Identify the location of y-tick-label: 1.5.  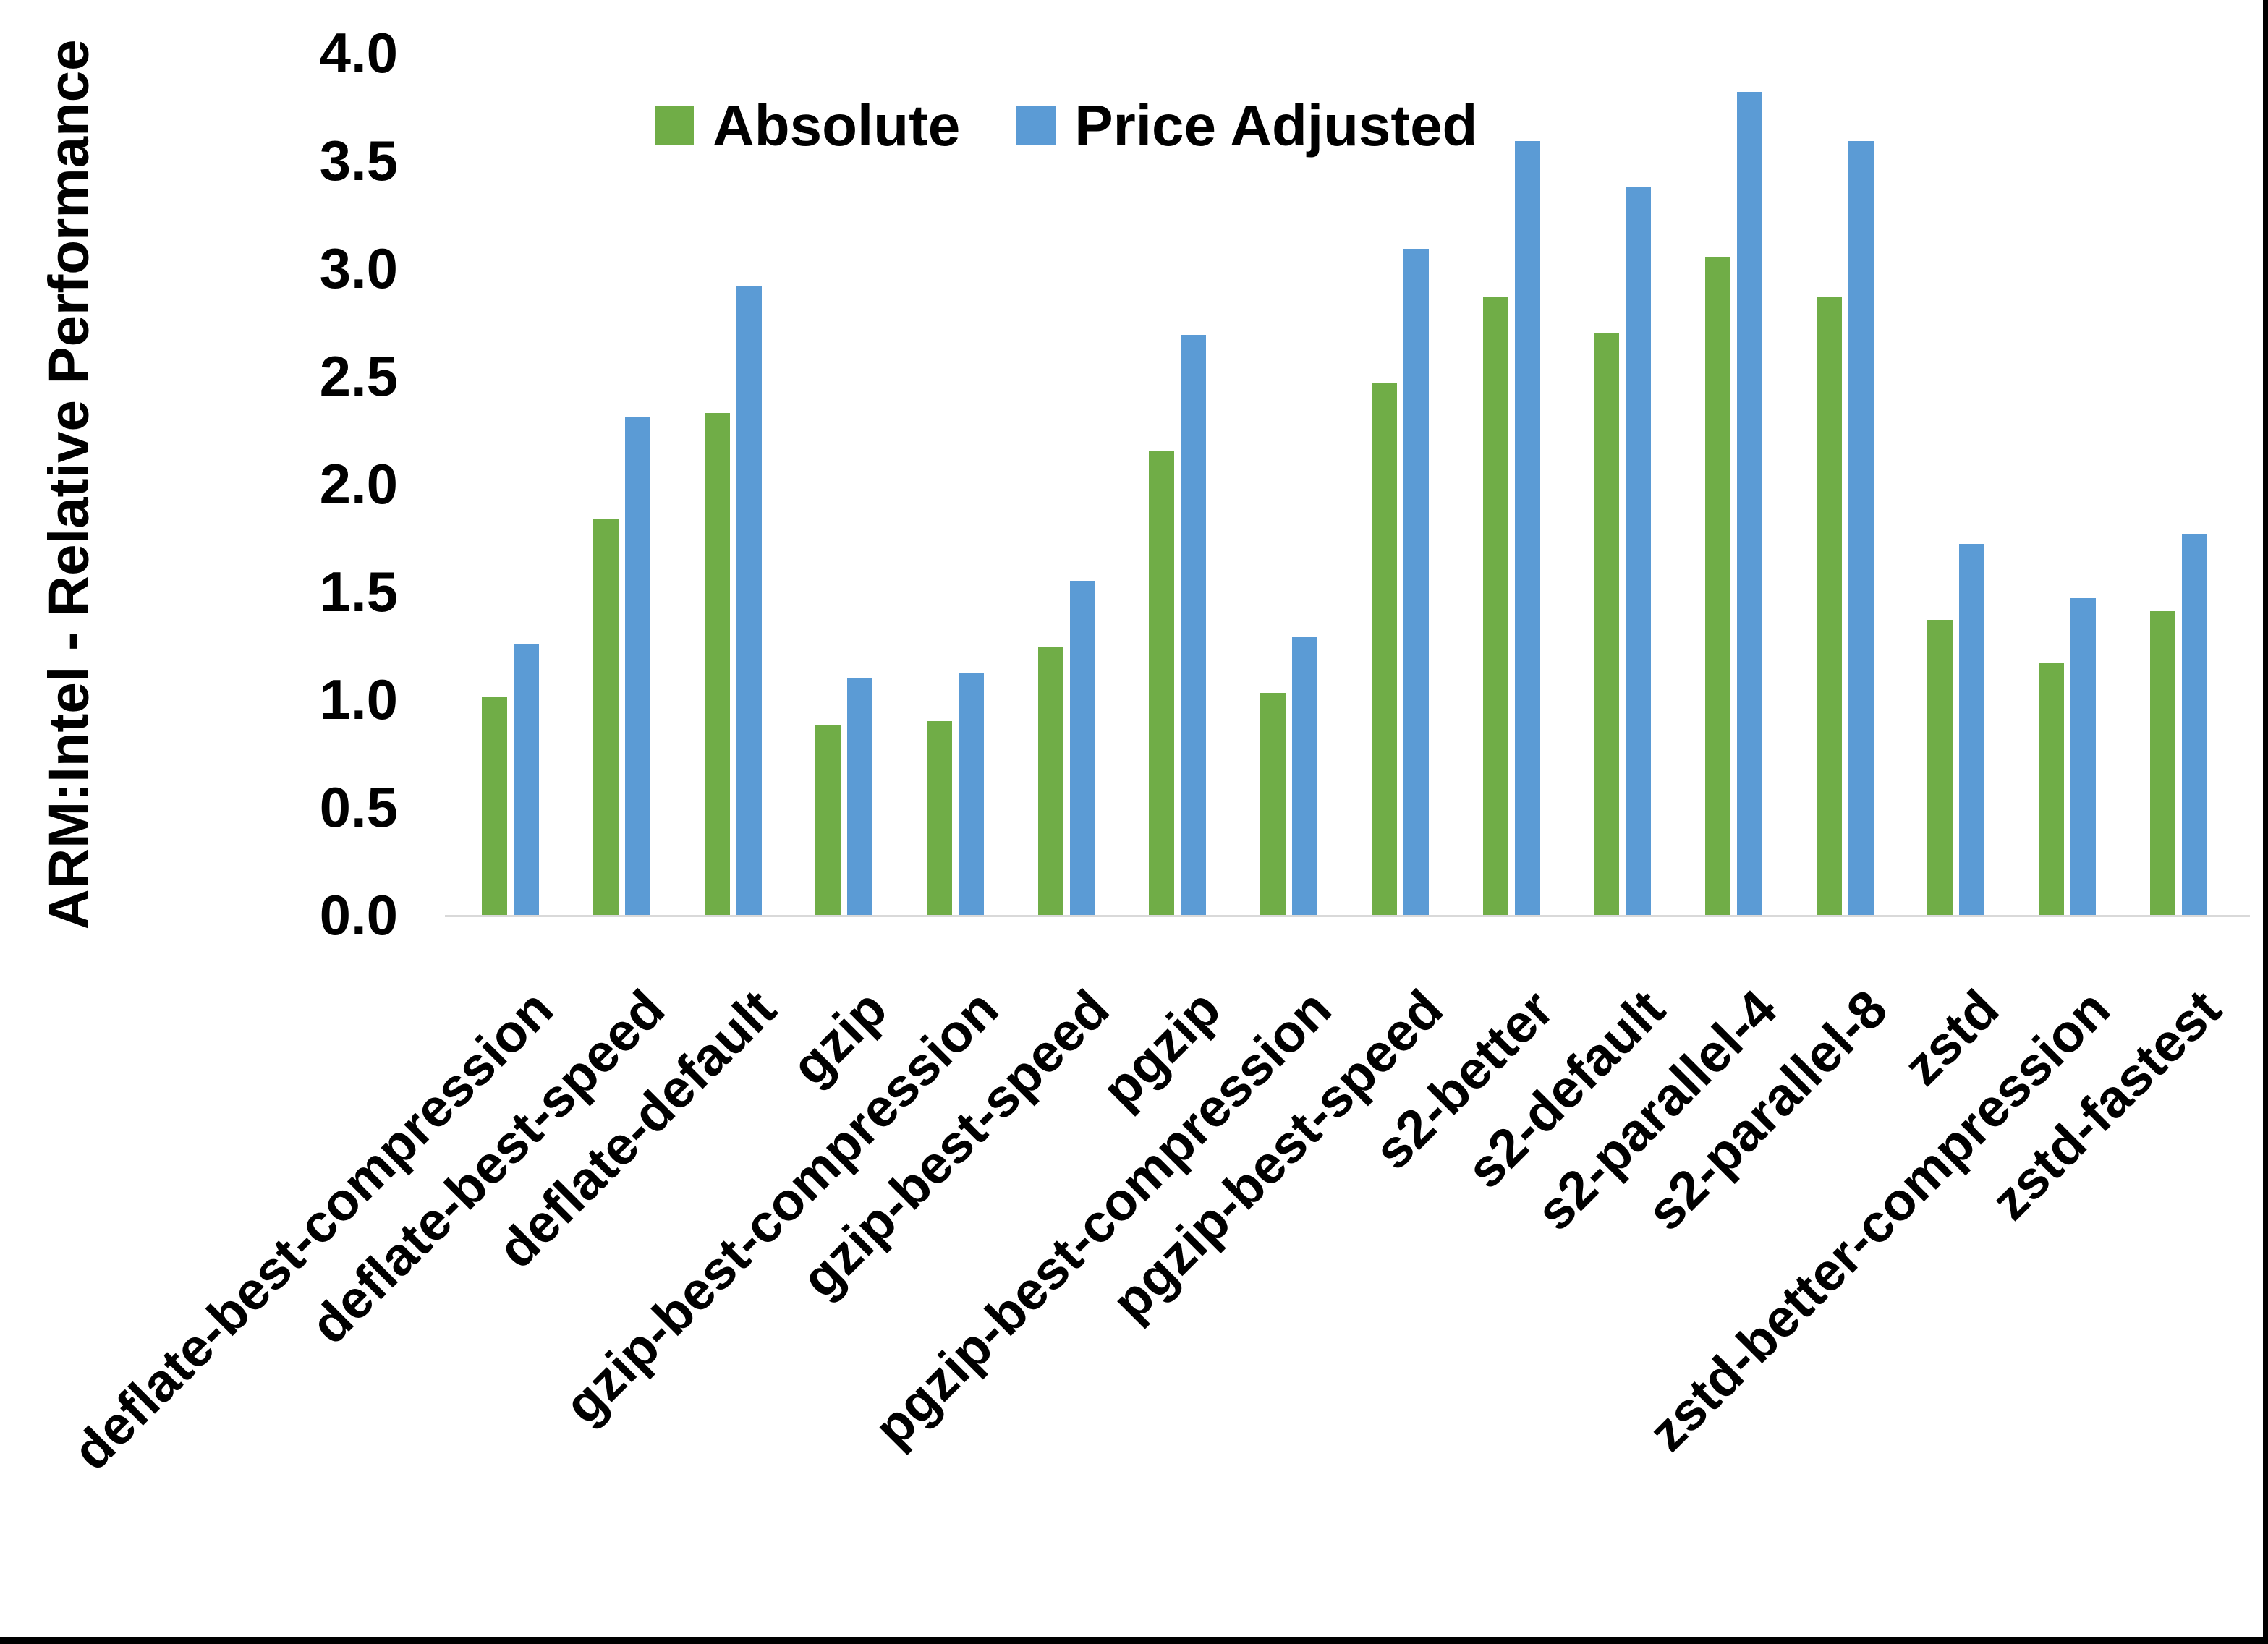
(358, 591).